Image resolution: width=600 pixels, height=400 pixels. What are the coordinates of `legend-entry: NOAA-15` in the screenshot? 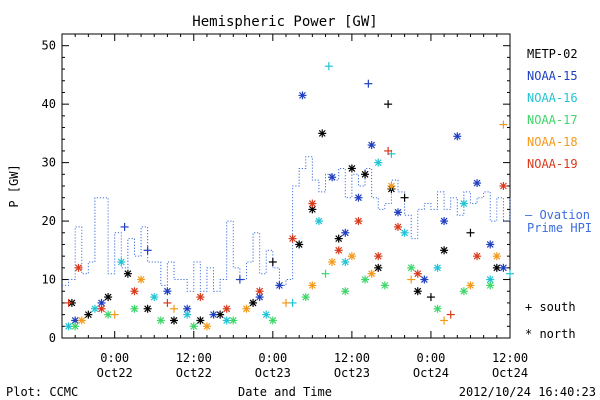 It's located at (552, 76).